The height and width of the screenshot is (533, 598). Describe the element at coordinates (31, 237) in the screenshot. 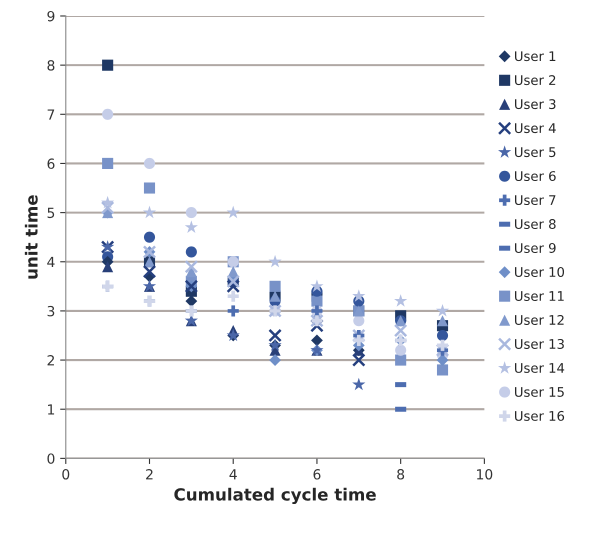

I see `y-axis-title: unit time` at that location.